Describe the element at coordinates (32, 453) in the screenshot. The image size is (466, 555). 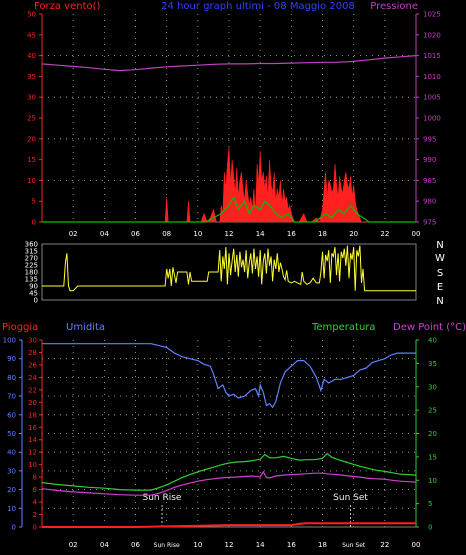
I see `rain-tick-label: 12` at that location.